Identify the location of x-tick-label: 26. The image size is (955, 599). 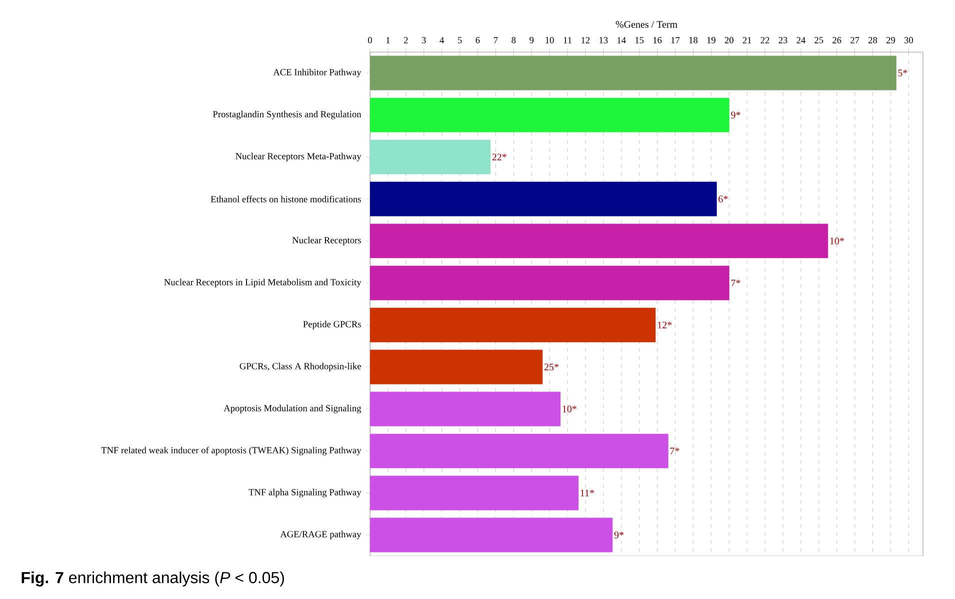
(837, 40).